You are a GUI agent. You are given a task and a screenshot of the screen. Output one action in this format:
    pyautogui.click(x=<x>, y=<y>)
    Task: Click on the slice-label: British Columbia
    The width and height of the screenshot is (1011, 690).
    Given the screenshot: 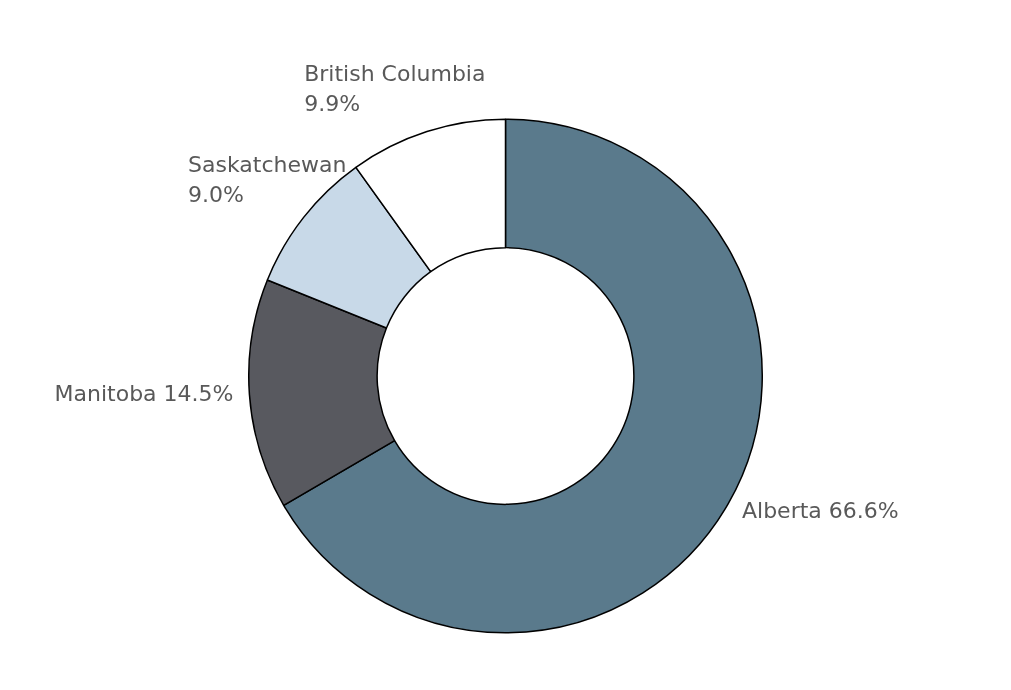 What is the action you would take?
    pyautogui.click(x=395, y=74)
    